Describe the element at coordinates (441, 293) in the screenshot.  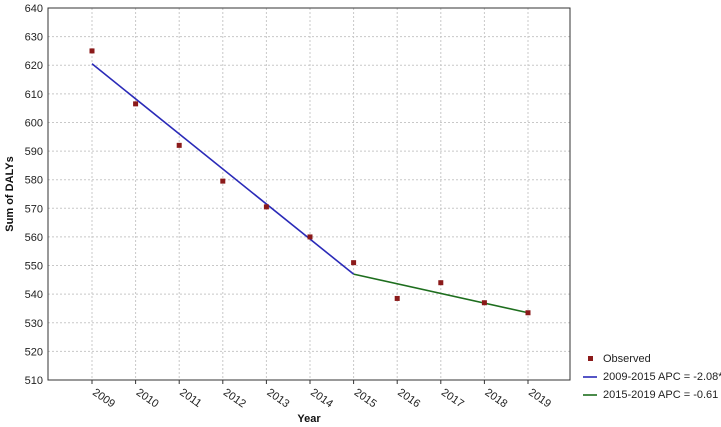
I see `segment-line` at that location.